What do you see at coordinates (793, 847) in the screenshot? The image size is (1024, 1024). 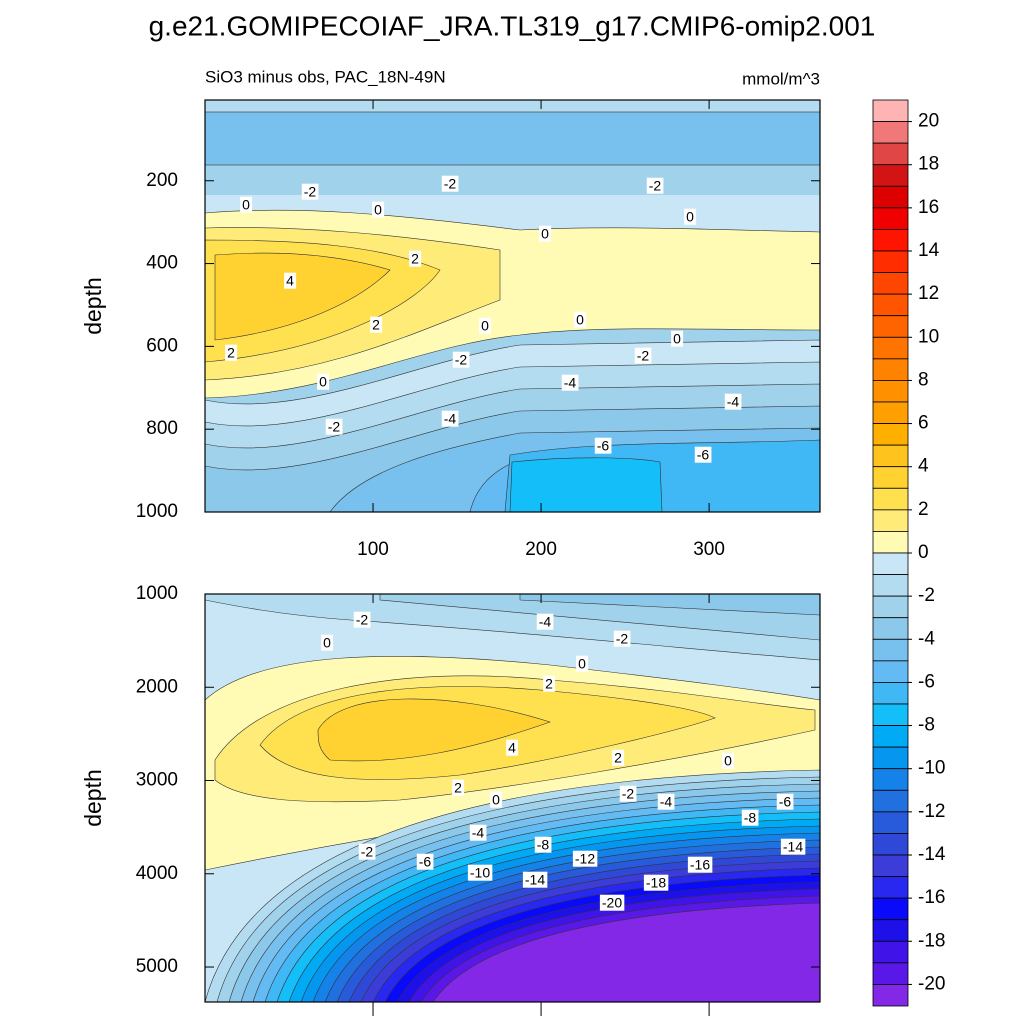 I see `contour-label: -14` at bounding box center [793, 847].